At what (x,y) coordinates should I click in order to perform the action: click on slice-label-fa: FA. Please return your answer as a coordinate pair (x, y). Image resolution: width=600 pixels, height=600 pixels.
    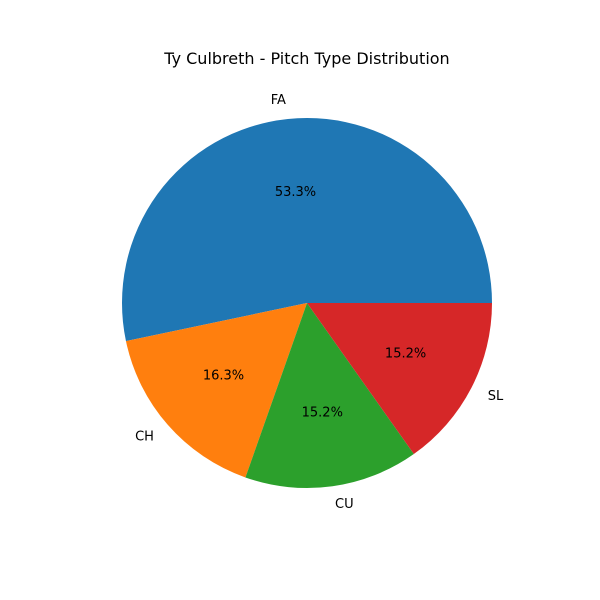
    Looking at the image, I should click on (278, 100).